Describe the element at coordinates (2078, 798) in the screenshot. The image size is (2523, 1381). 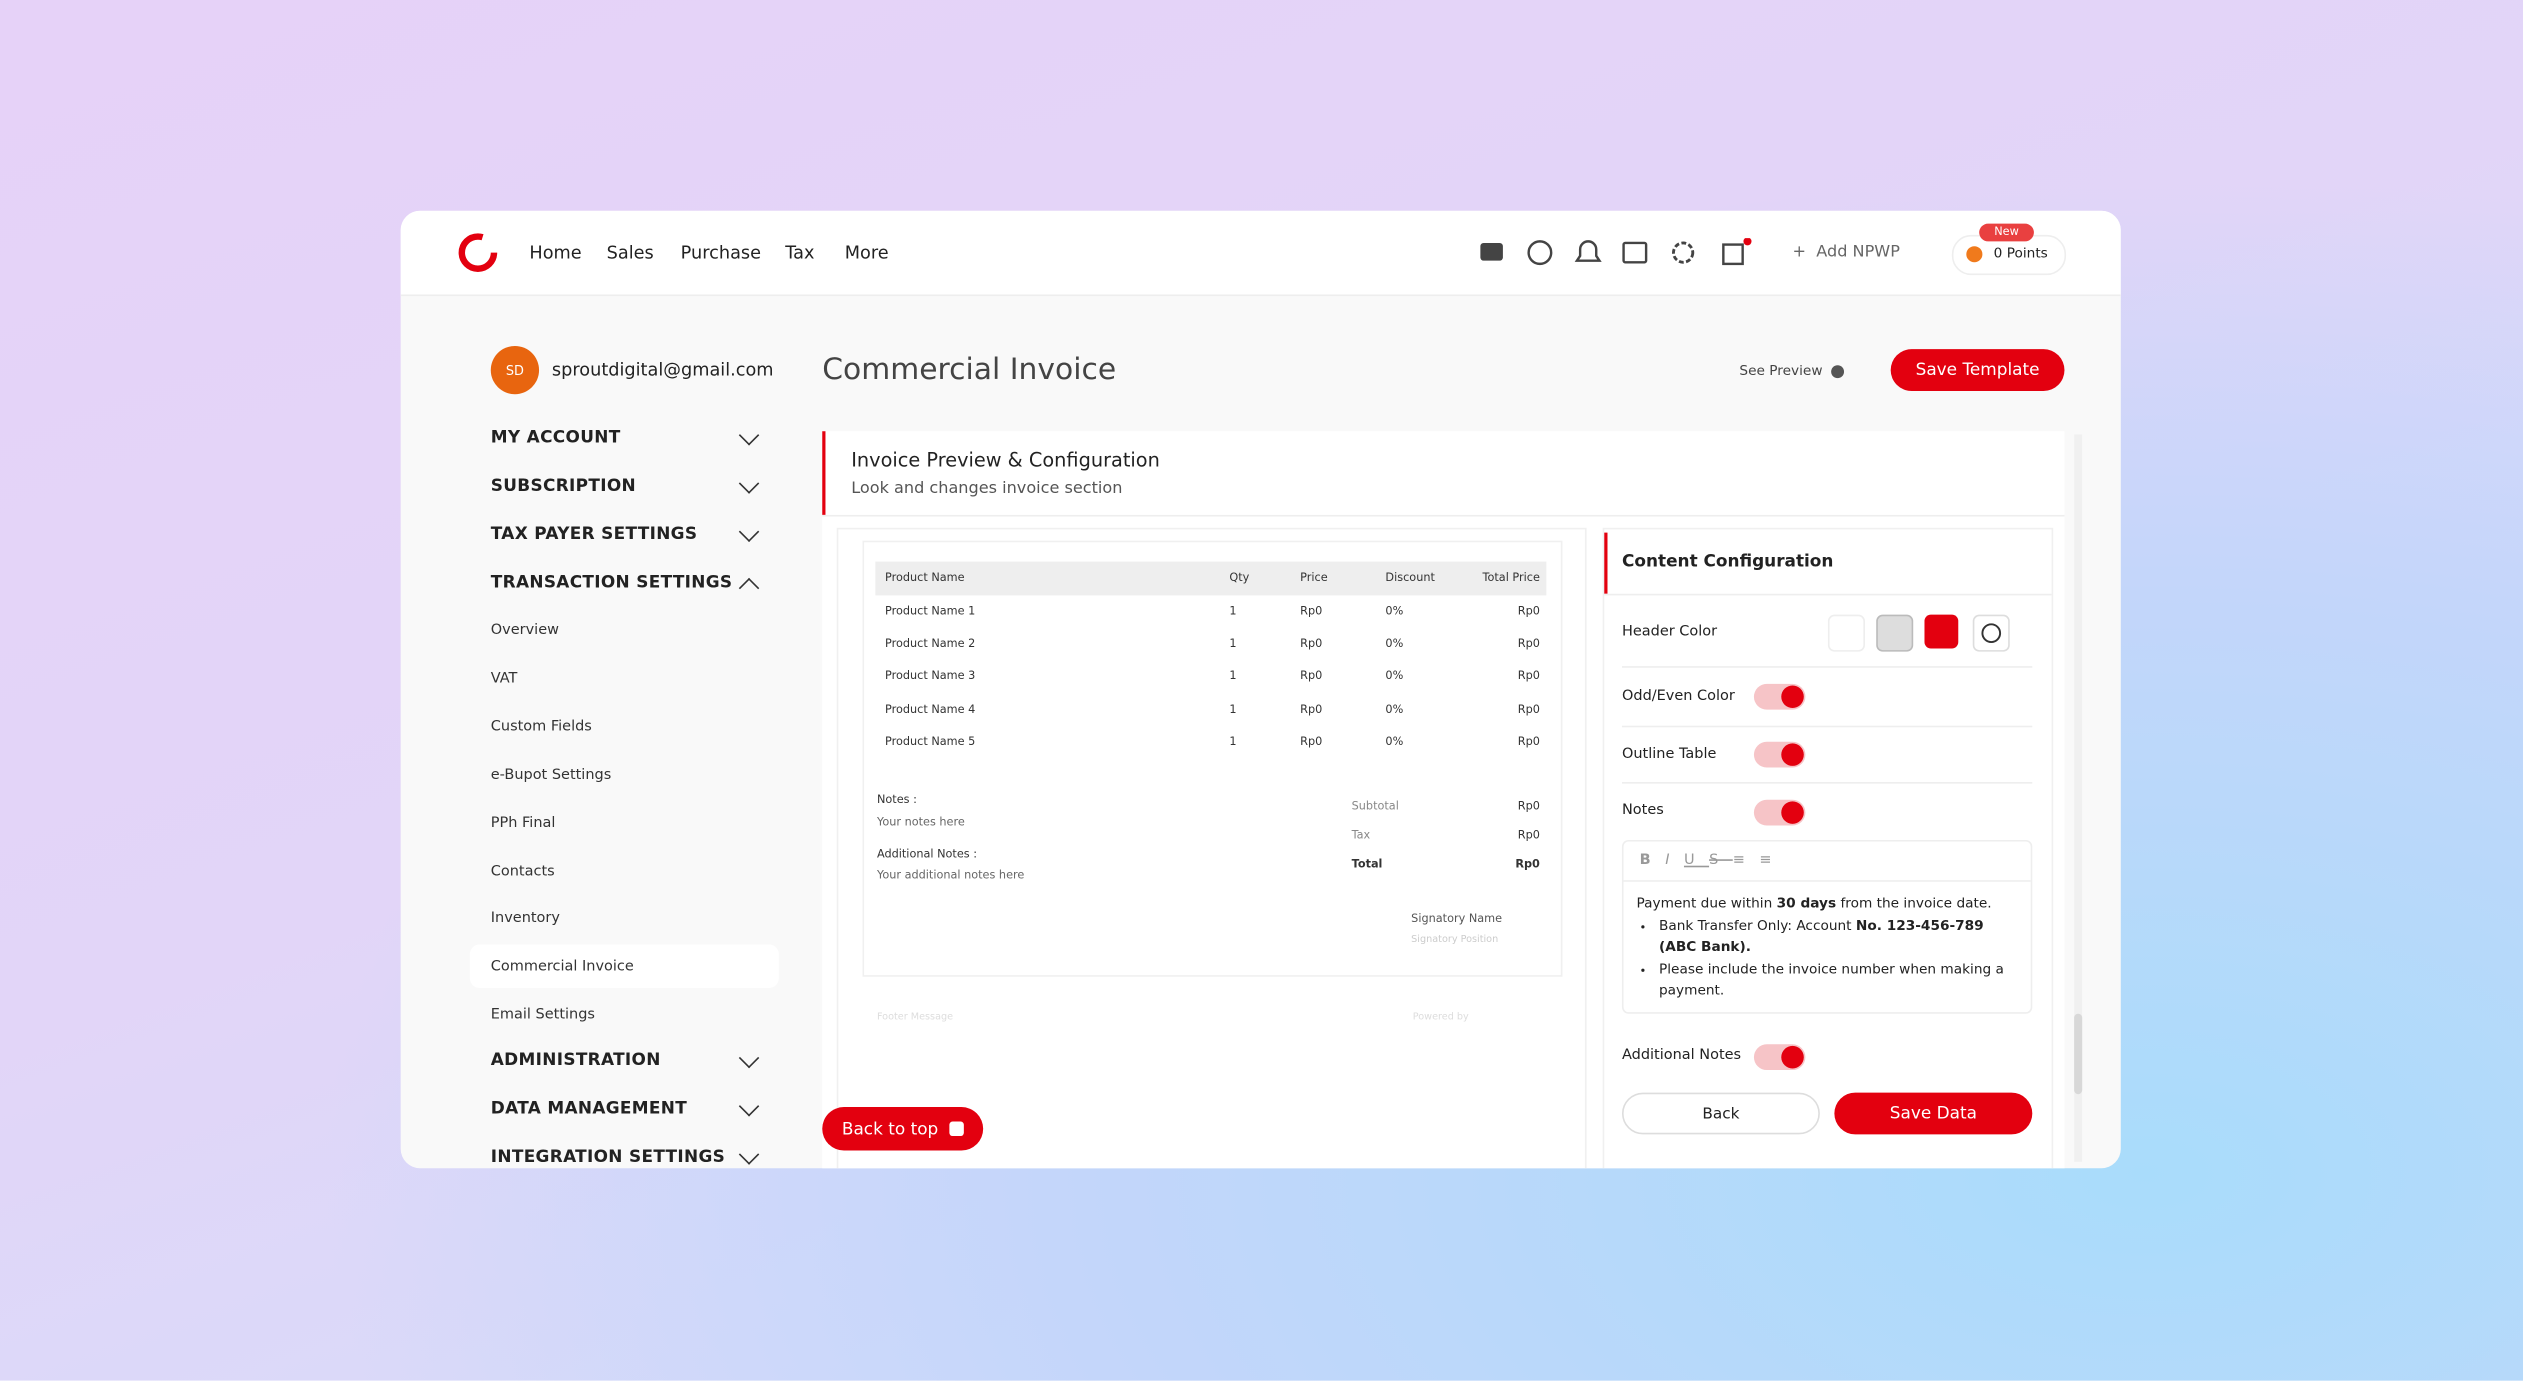
I see `scrollbar` at that location.